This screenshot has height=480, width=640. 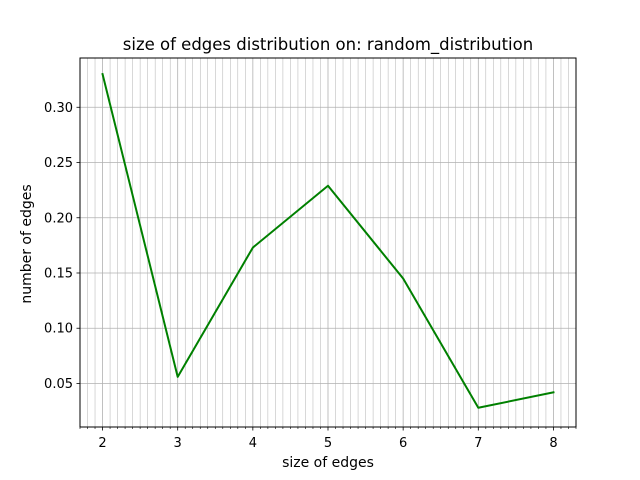 What do you see at coordinates (253, 443) in the screenshot?
I see `x-tick-label: 4` at bounding box center [253, 443].